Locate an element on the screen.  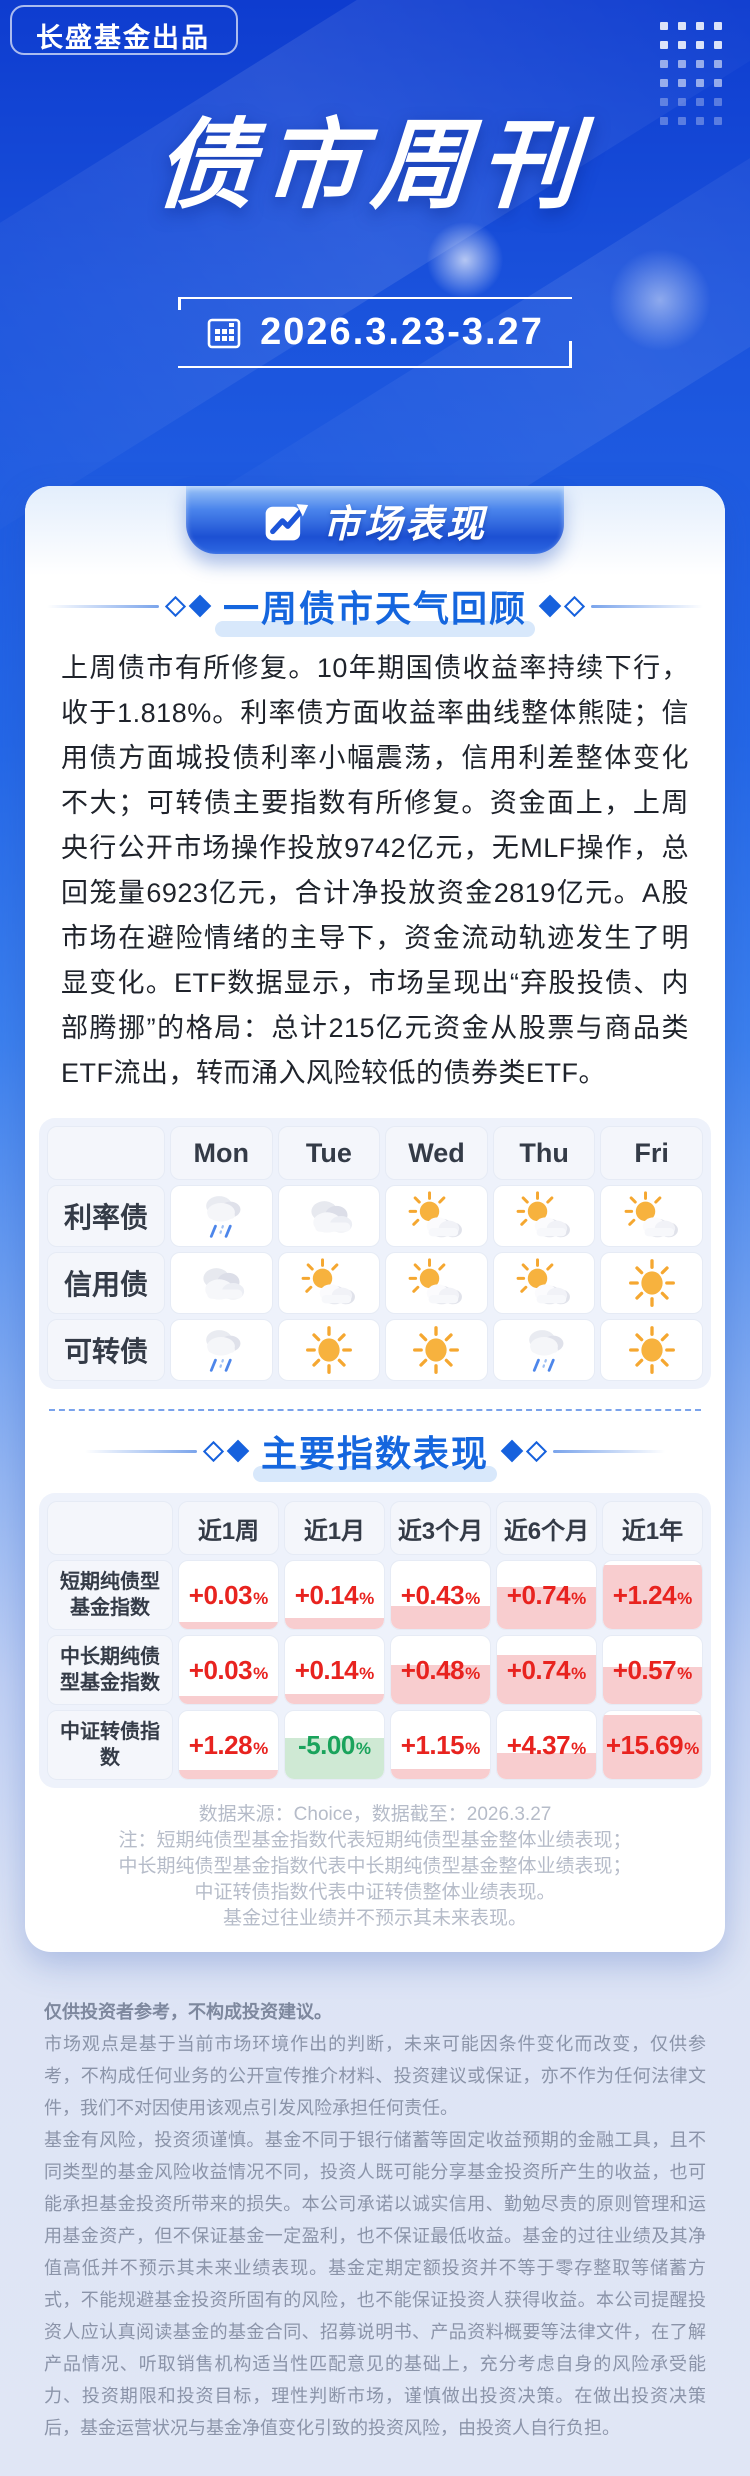
section-heading-index: 主要指数表现 is located at coordinates (375, 1453).